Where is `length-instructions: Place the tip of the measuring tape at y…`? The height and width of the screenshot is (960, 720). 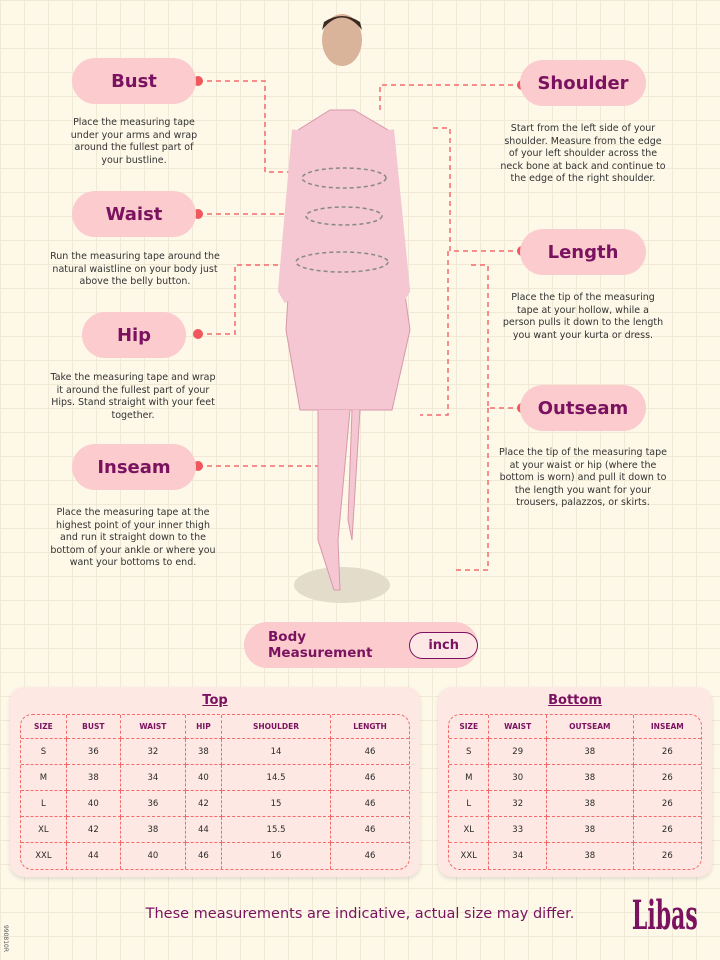 length-instructions: Place the tip of the measuring tape at y… is located at coordinates (583, 316).